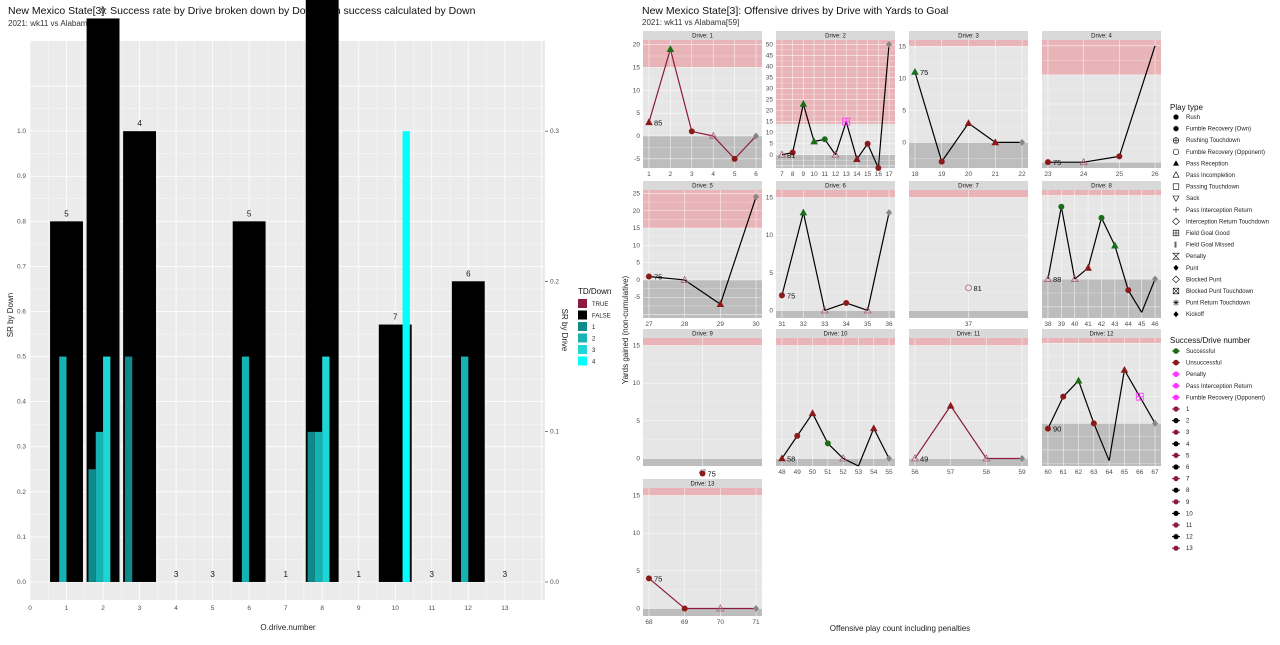 This screenshot has width=1280, height=645. What do you see at coordinates (782, 174) in the screenshot?
I see `drive-panel-x-tick: 7` at bounding box center [782, 174].